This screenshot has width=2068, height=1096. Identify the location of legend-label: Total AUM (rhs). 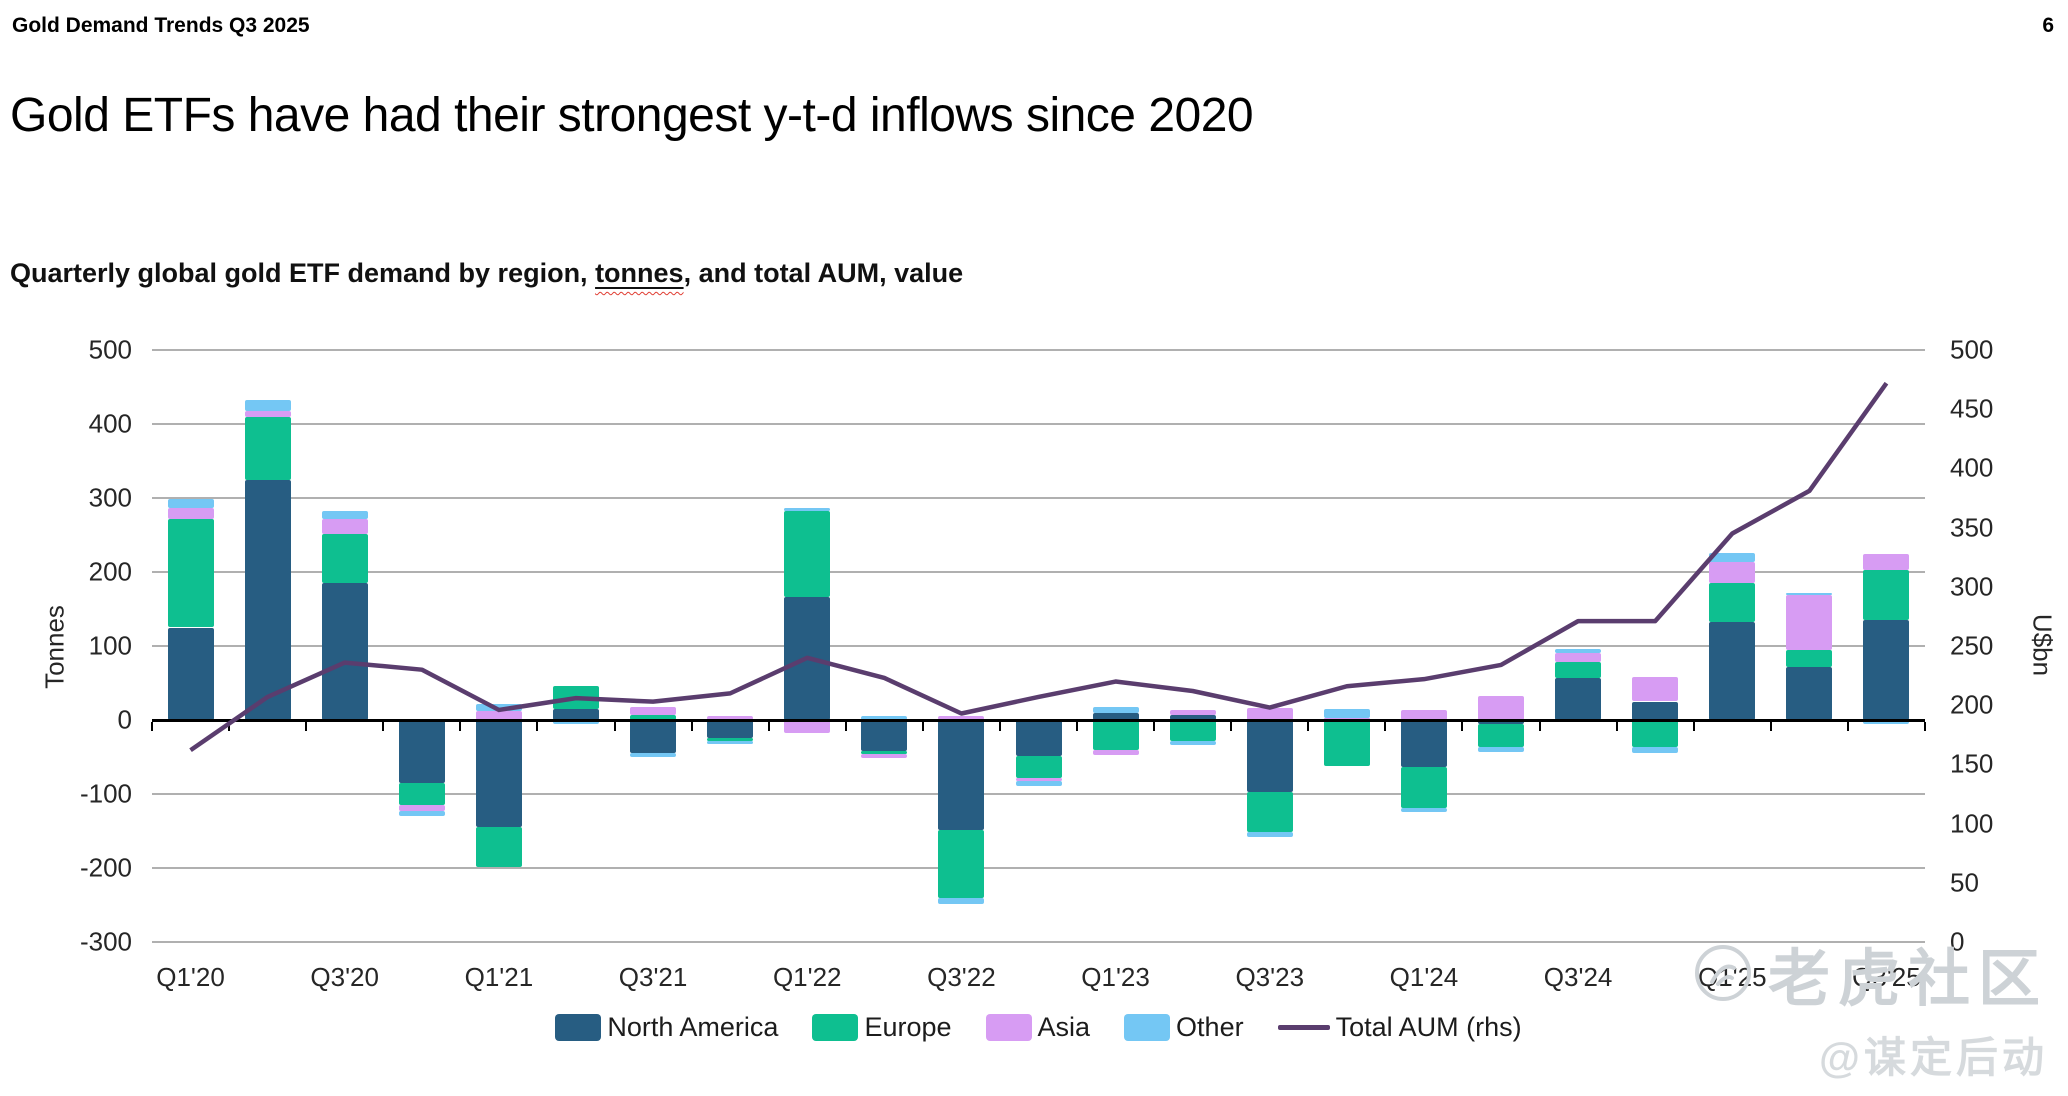
(1428, 1027).